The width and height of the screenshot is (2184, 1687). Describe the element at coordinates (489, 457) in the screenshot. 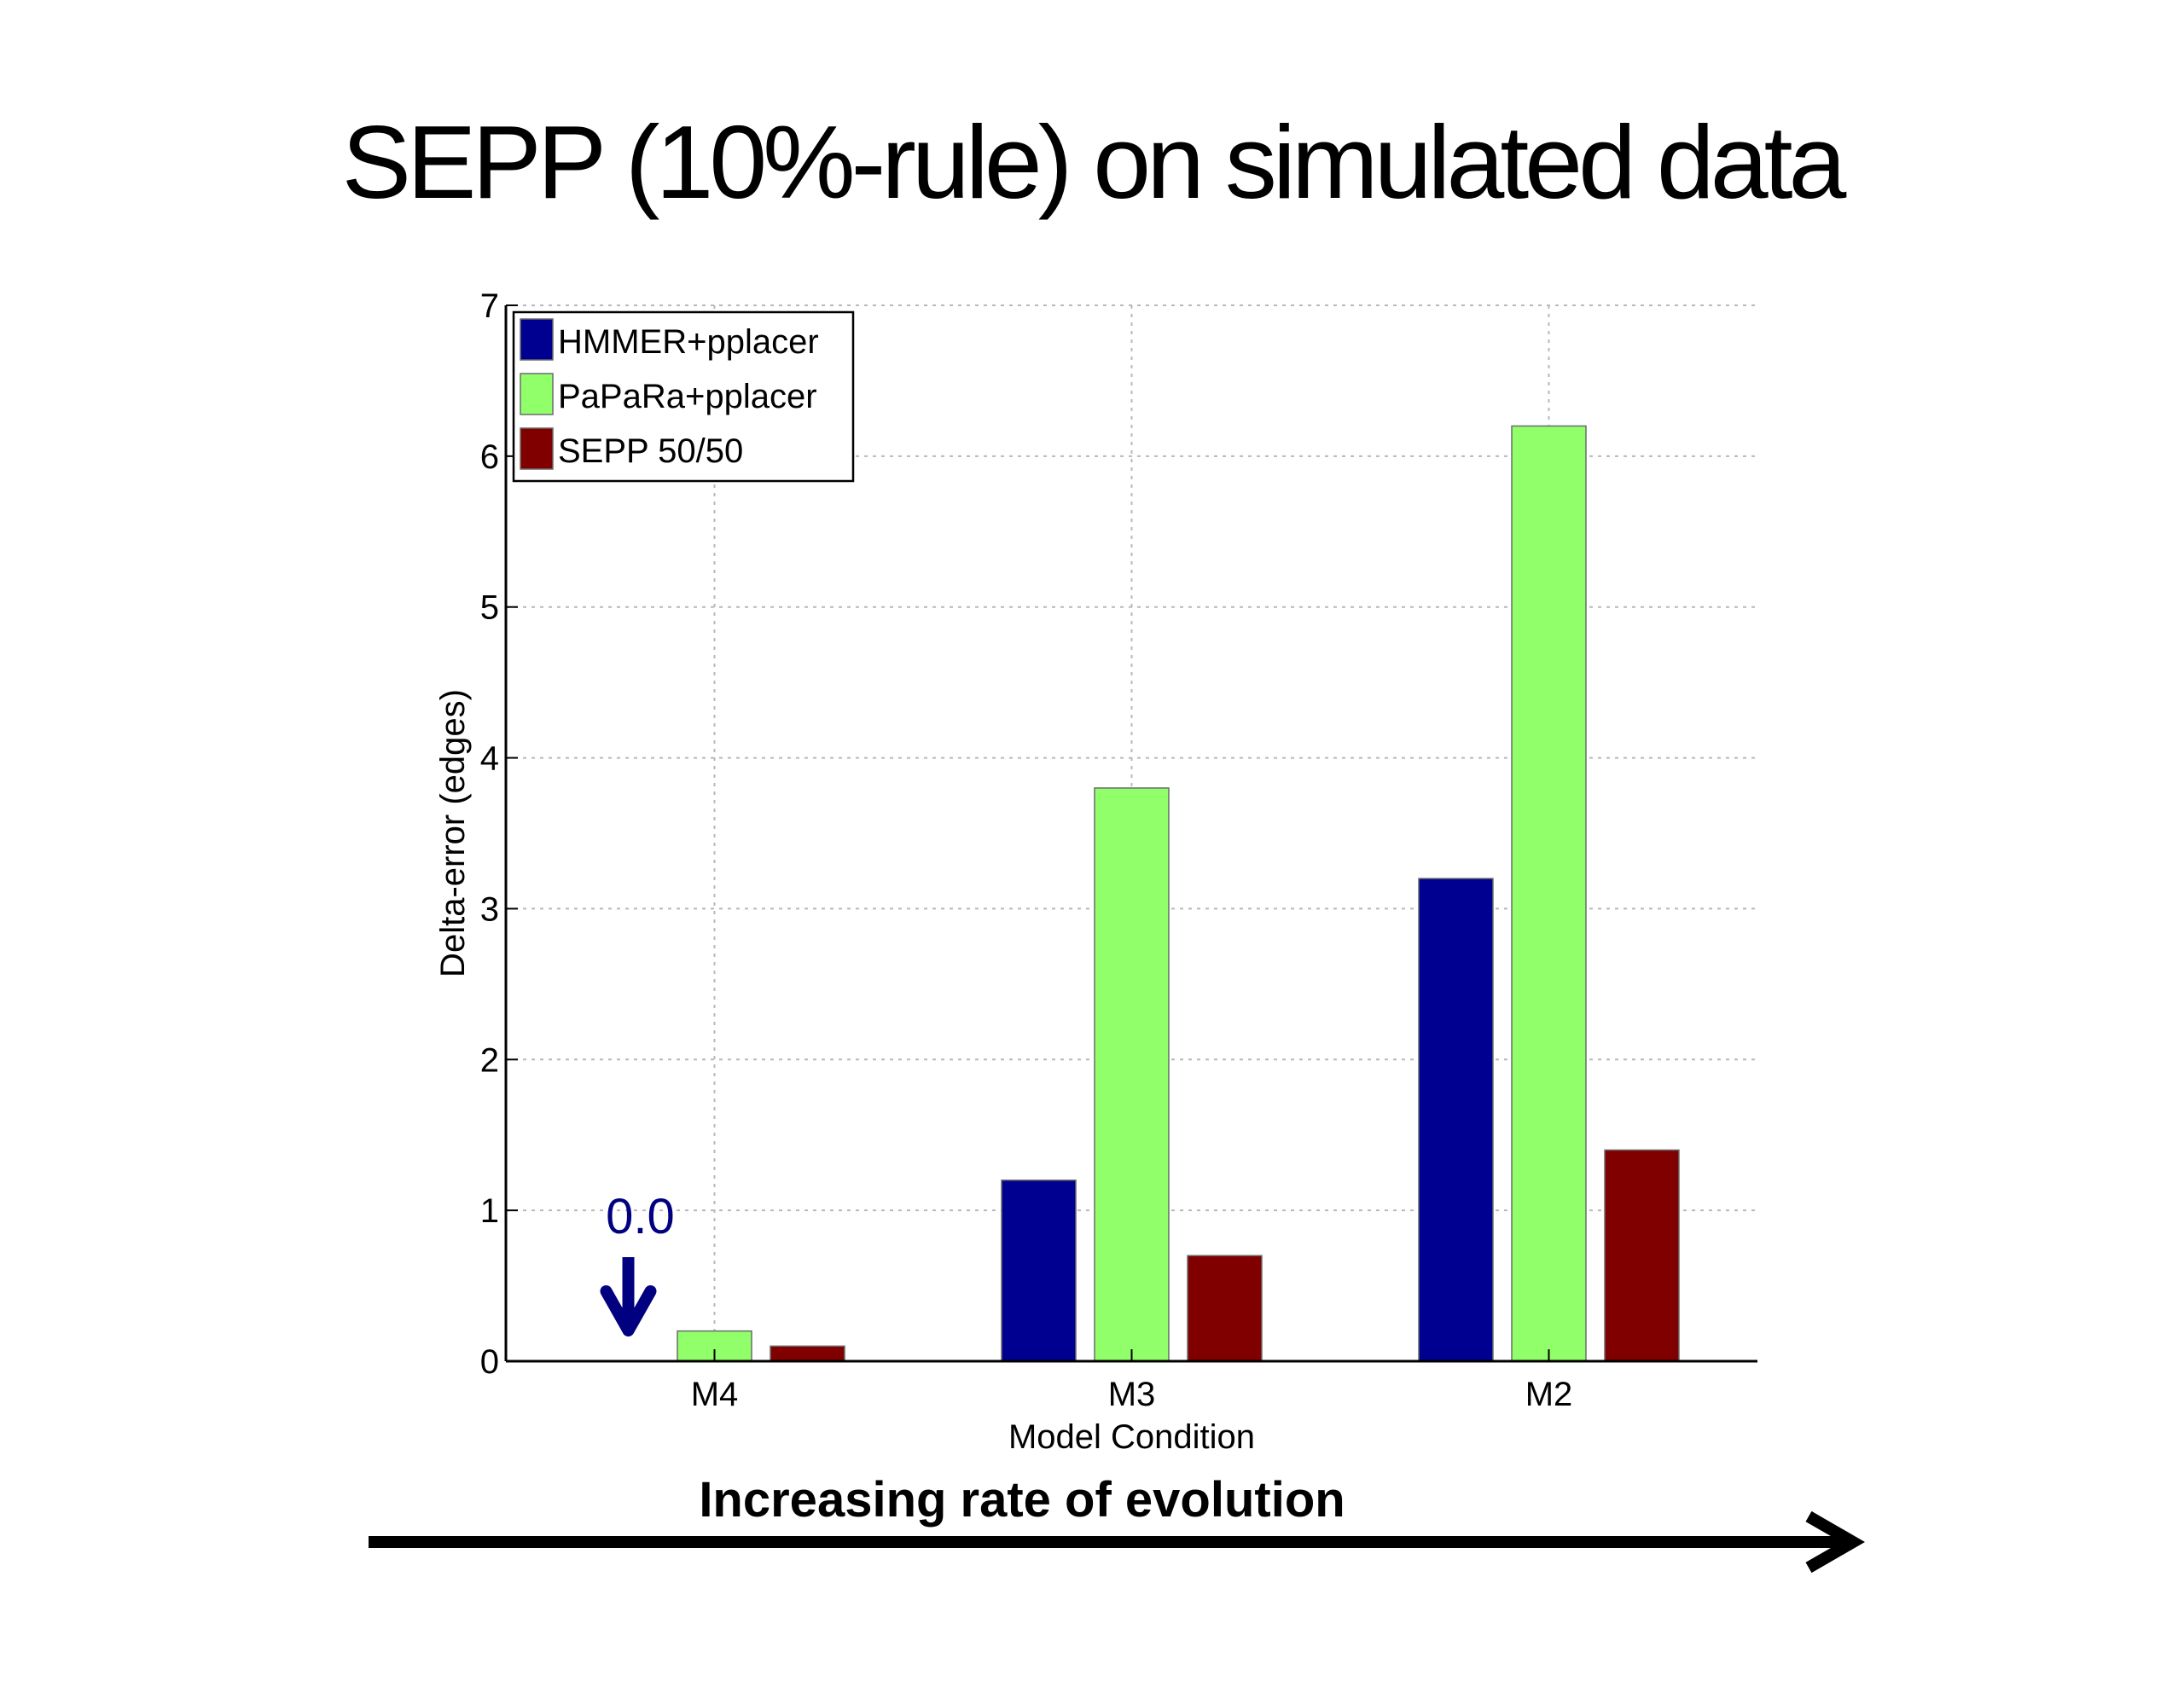

I see `y-tick-label: 6` at that location.